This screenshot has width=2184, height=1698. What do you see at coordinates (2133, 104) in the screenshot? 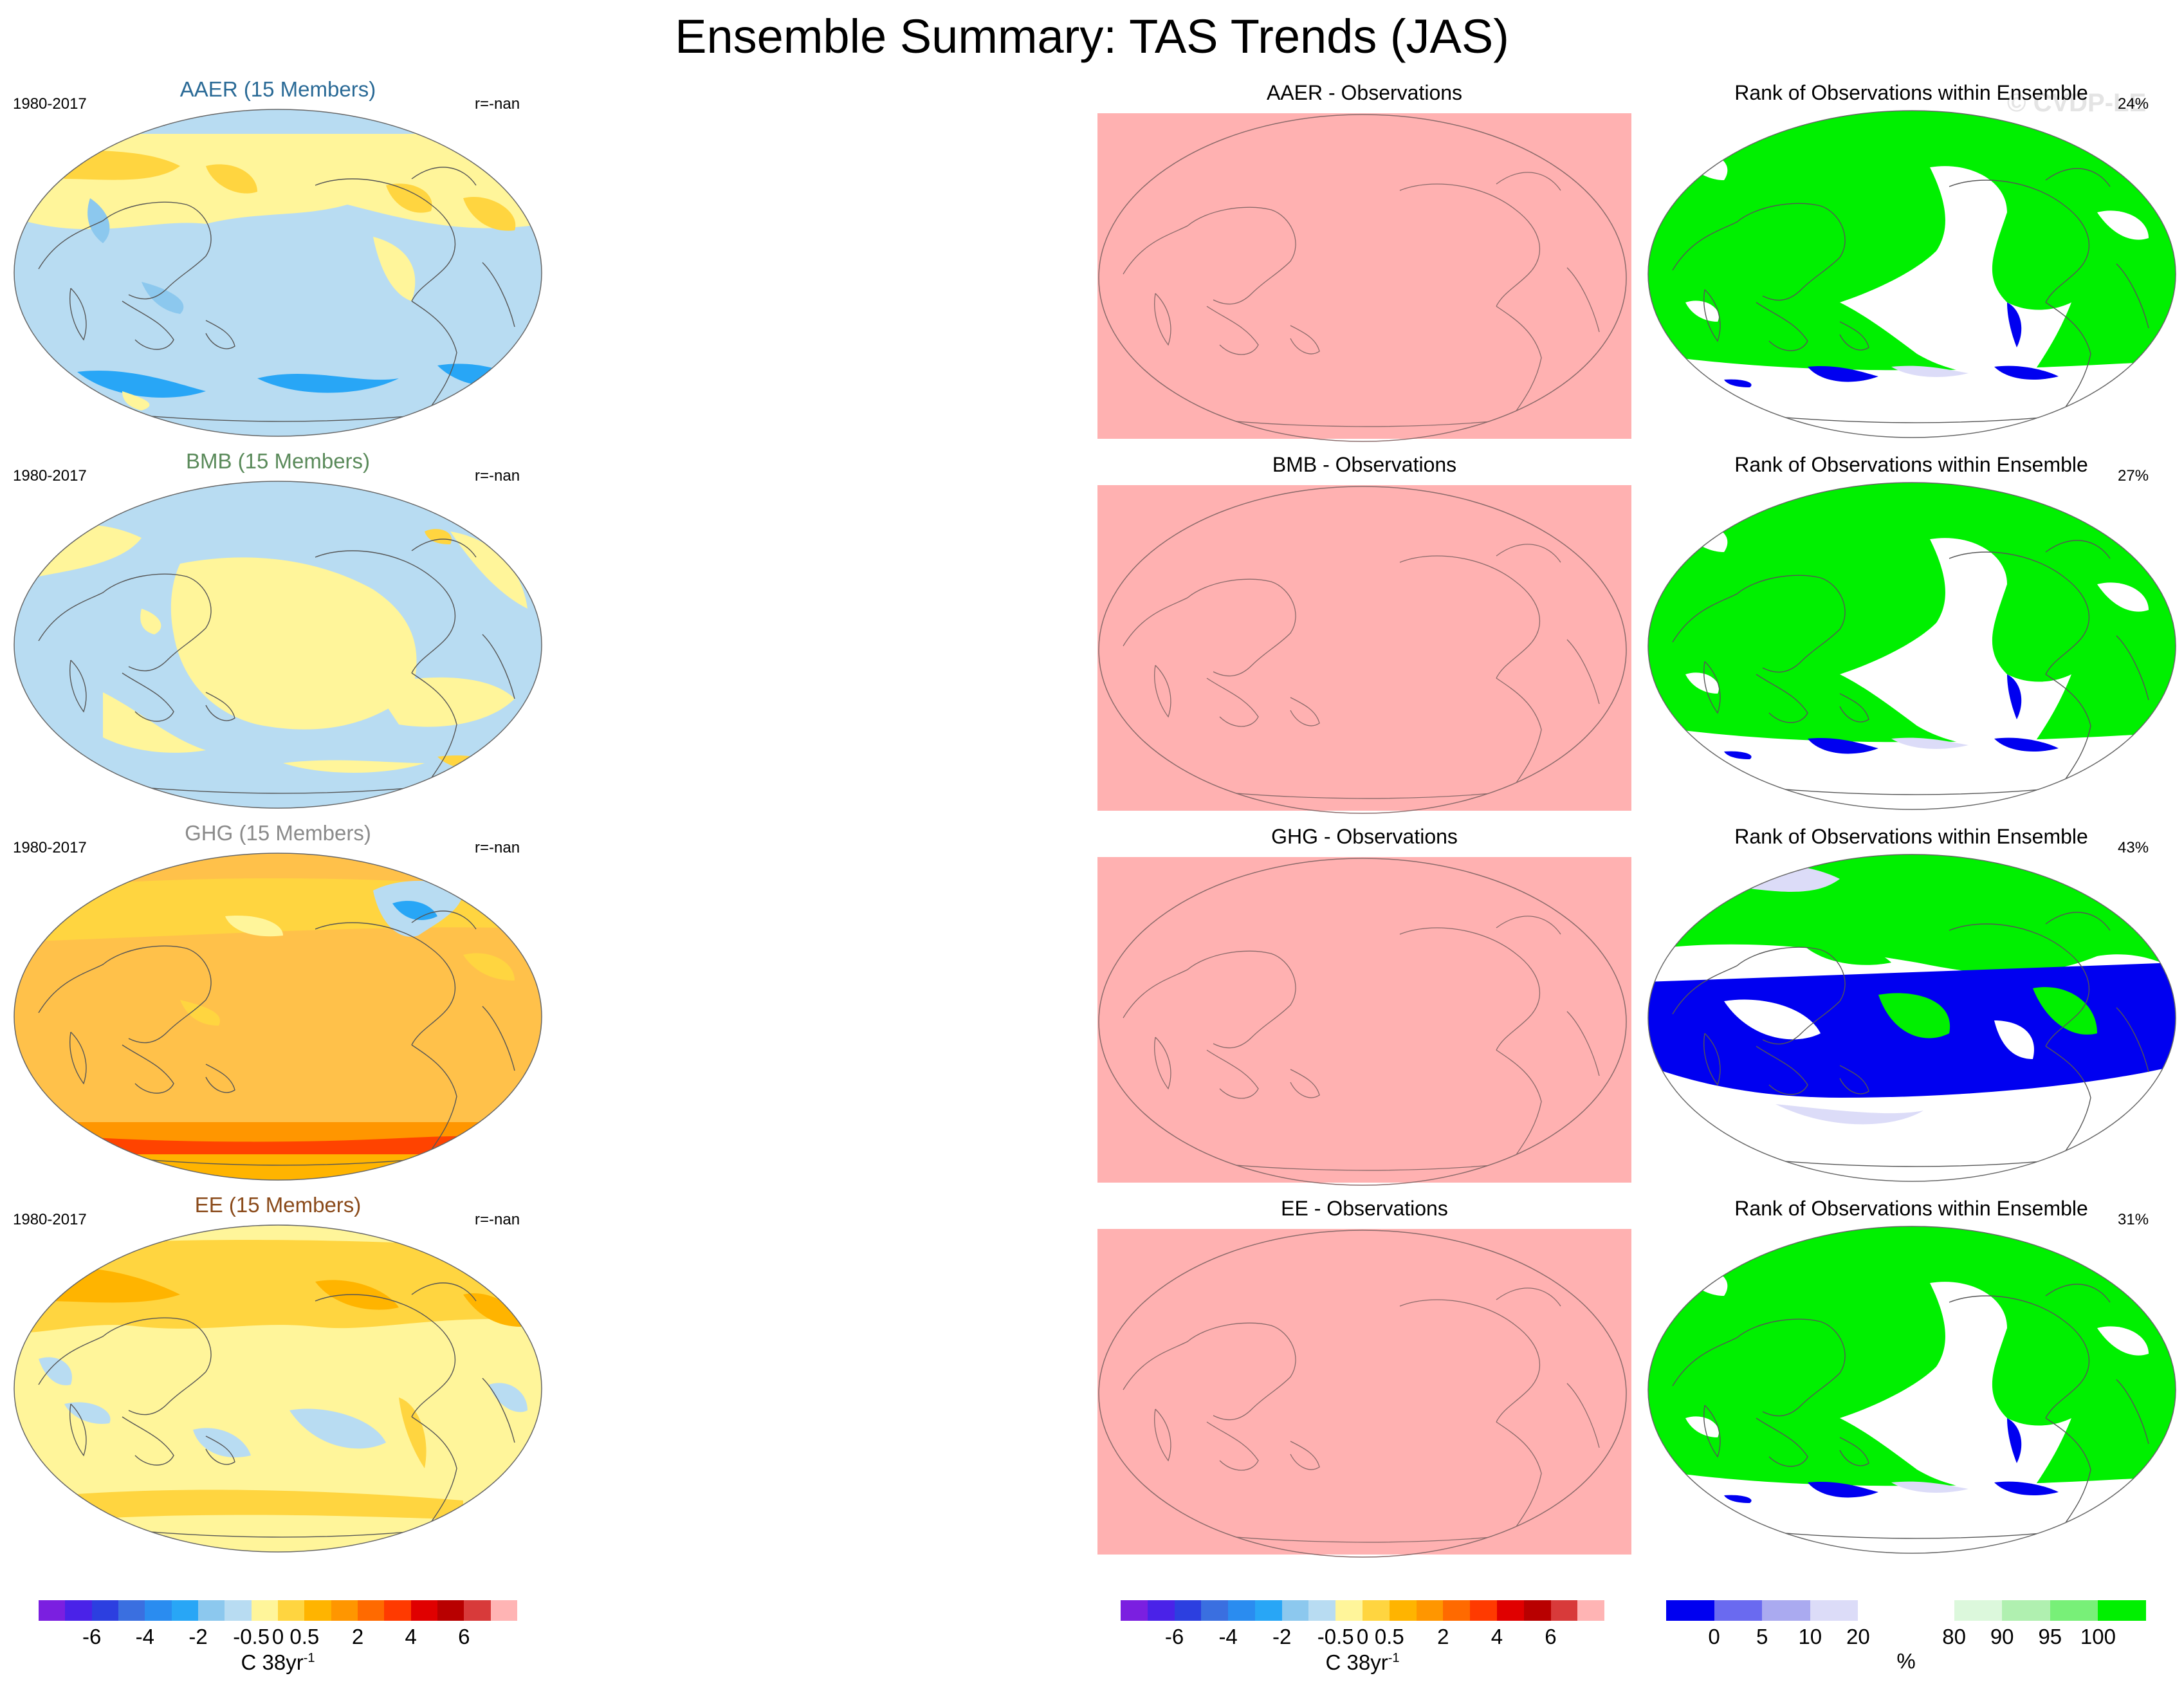
I see `rank-percent-label: 24%` at bounding box center [2133, 104].